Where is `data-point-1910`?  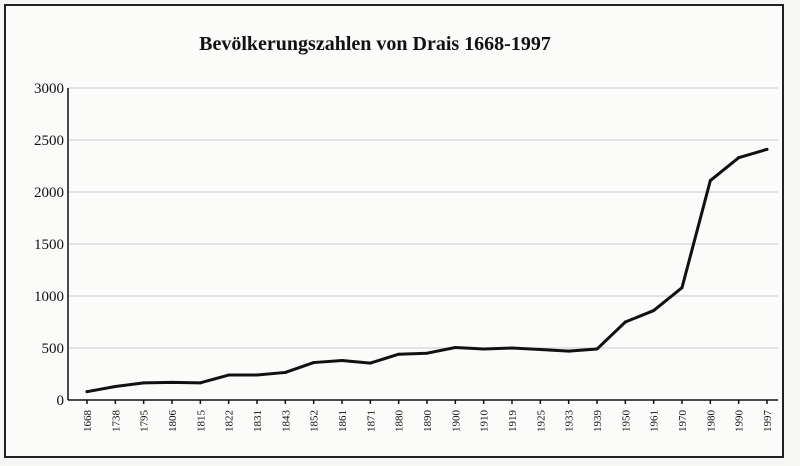 data-point-1910 is located at coordinates (484, 349).